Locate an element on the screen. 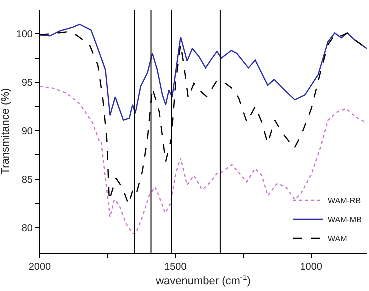 The height and width of the screenshot is (291, 369). y-axis-title: Transmitance (%) is located at coordinates (6, 131).